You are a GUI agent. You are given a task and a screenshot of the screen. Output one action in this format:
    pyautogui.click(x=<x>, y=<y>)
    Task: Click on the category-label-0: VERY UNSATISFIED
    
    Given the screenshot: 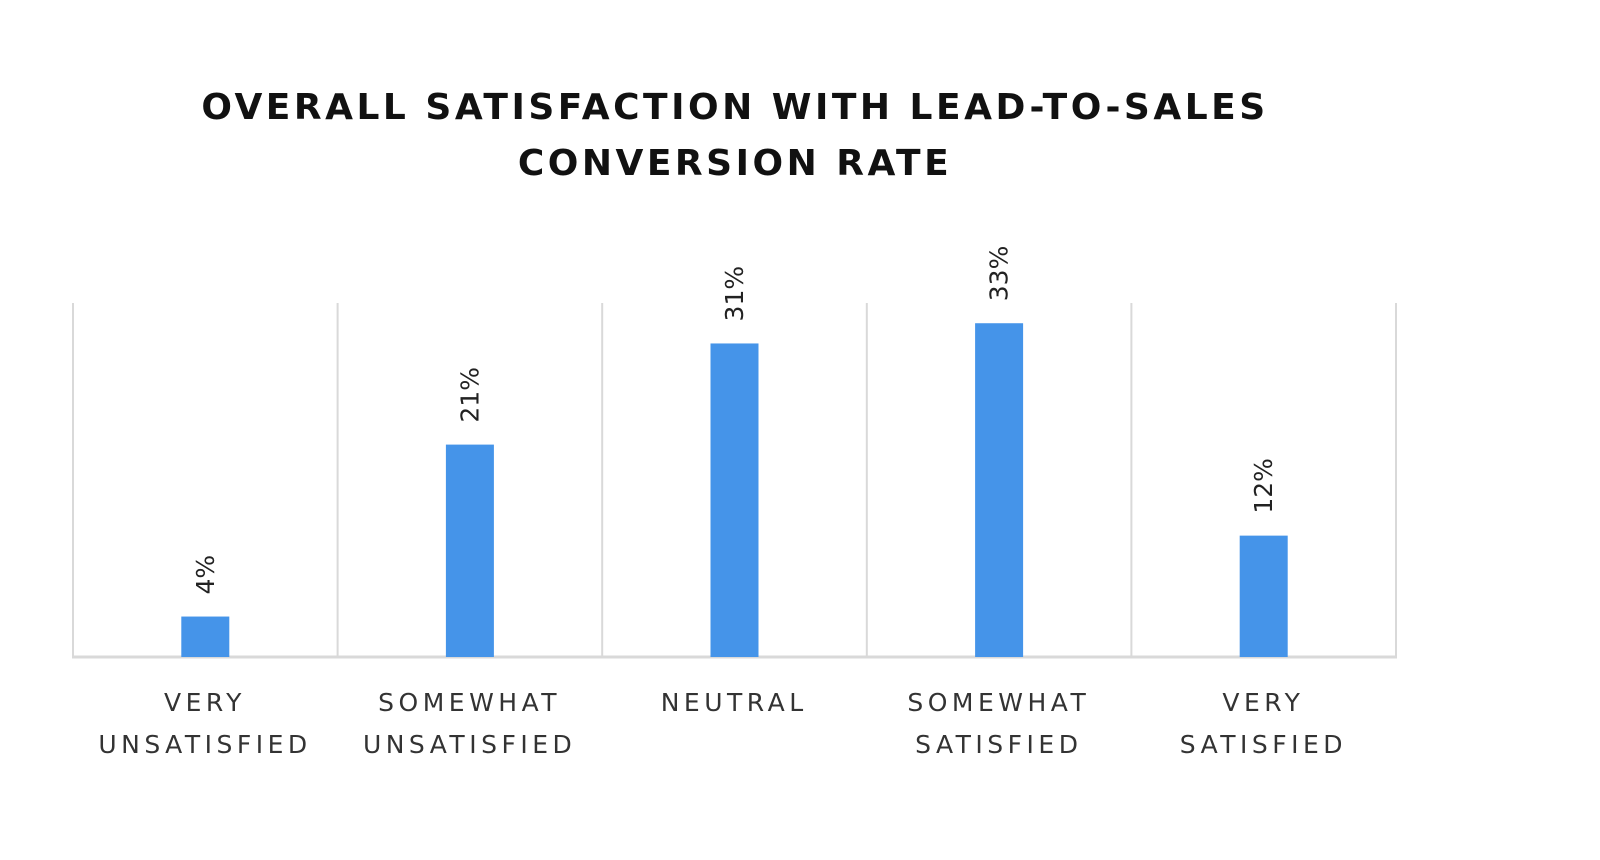 What is the action you would take?
    pyautogui.click(x=205, y=724)
    